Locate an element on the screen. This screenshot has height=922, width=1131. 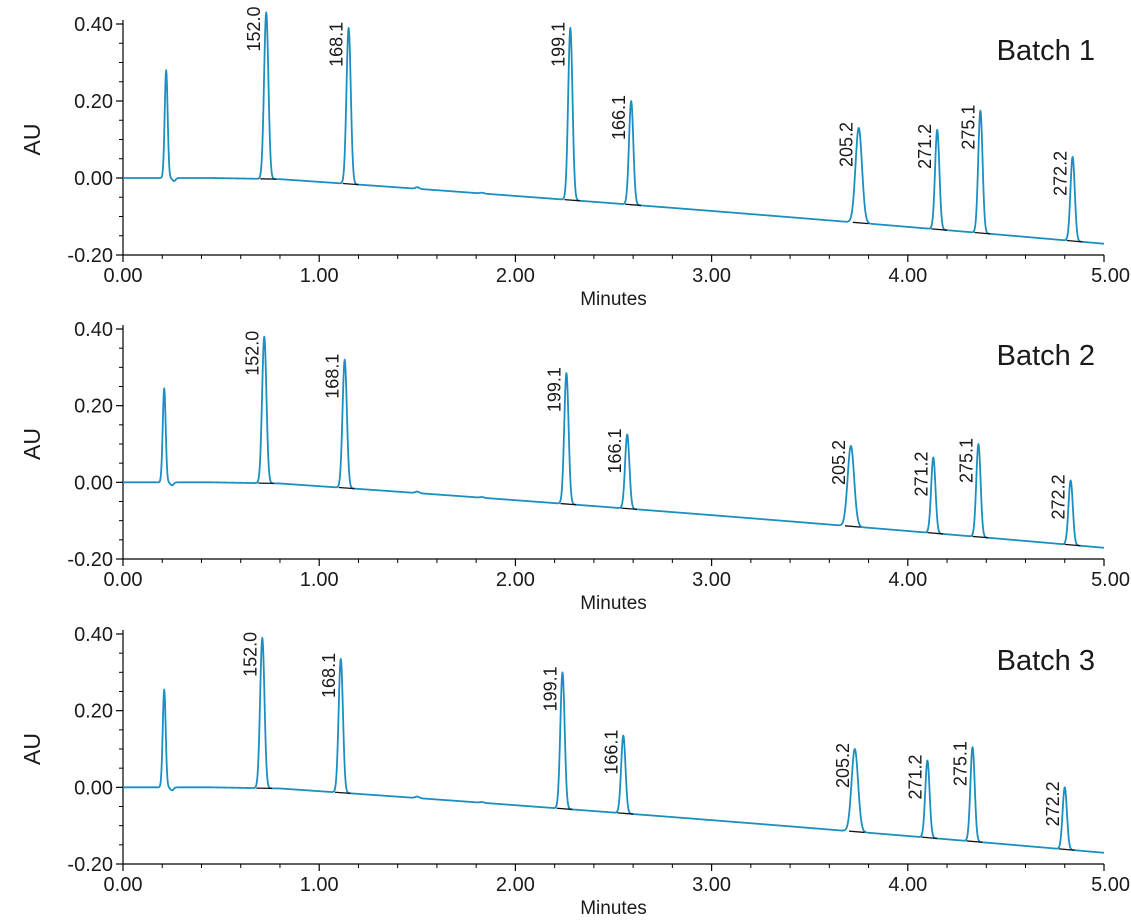
batch-title: Batch 1 is located at coordinates (1046, 51).